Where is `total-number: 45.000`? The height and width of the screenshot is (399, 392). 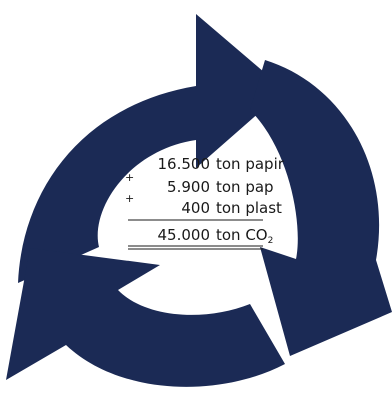
total-number: 45.000 is located at coordinates (184, 235).